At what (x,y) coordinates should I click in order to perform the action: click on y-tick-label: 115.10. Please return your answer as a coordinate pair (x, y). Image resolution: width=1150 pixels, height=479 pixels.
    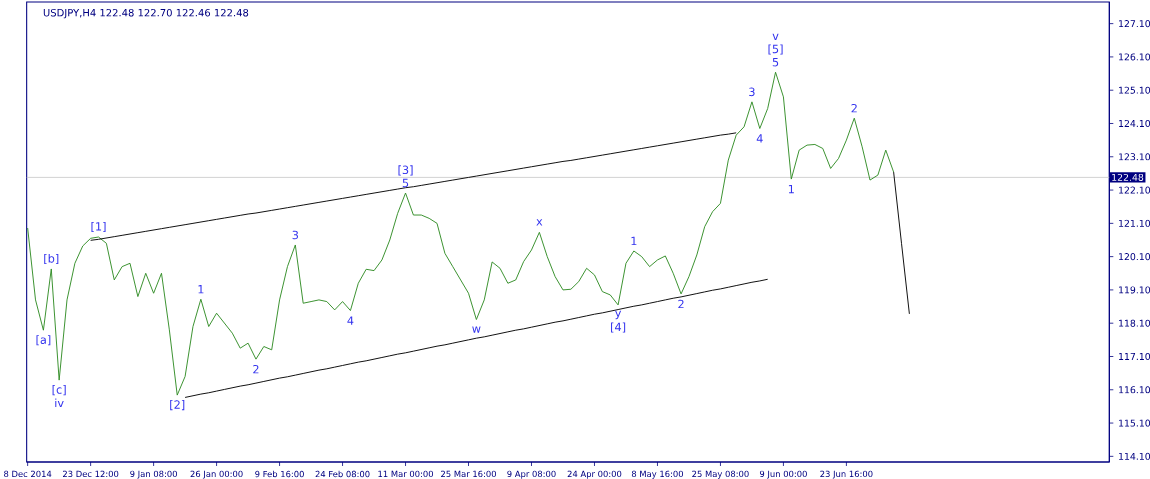
    Looking at the image, I should click on (1134, 423).